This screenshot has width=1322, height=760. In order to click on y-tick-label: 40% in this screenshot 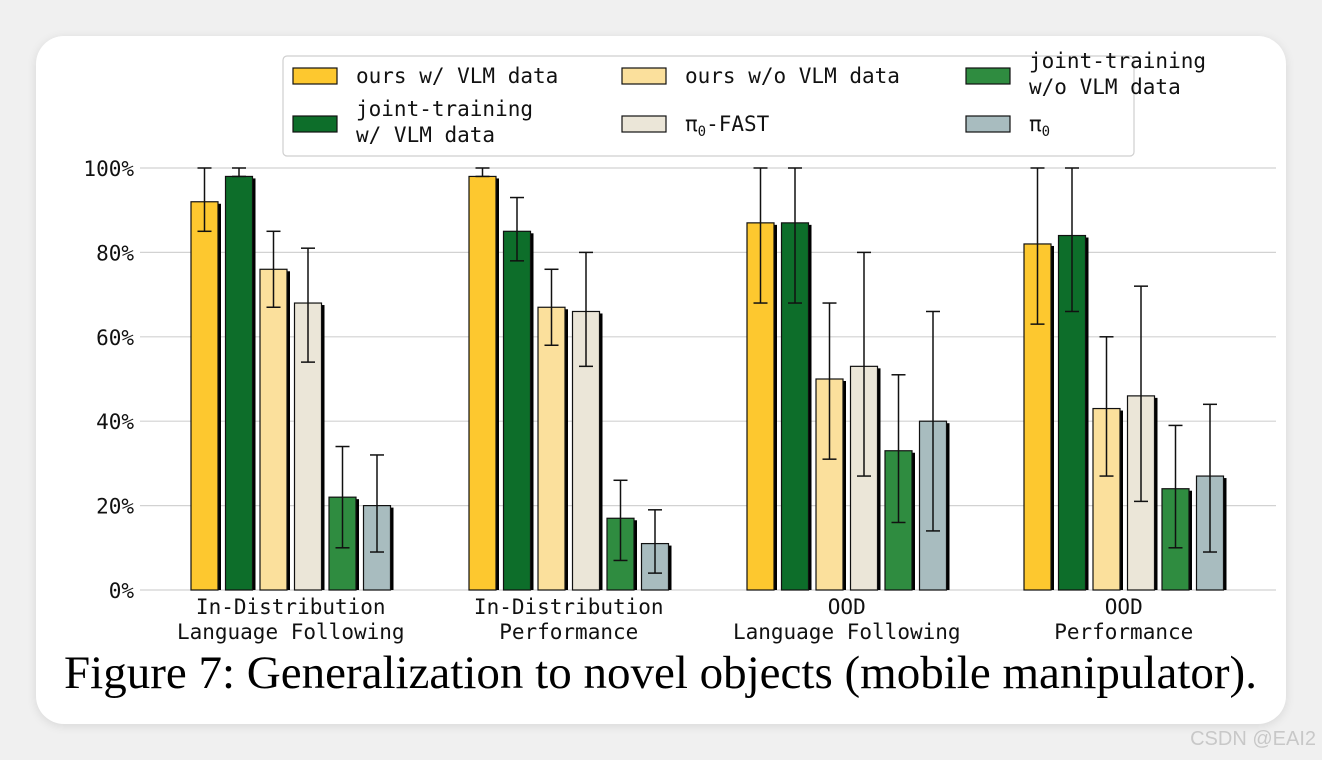, I will do `click(115, 422)`.